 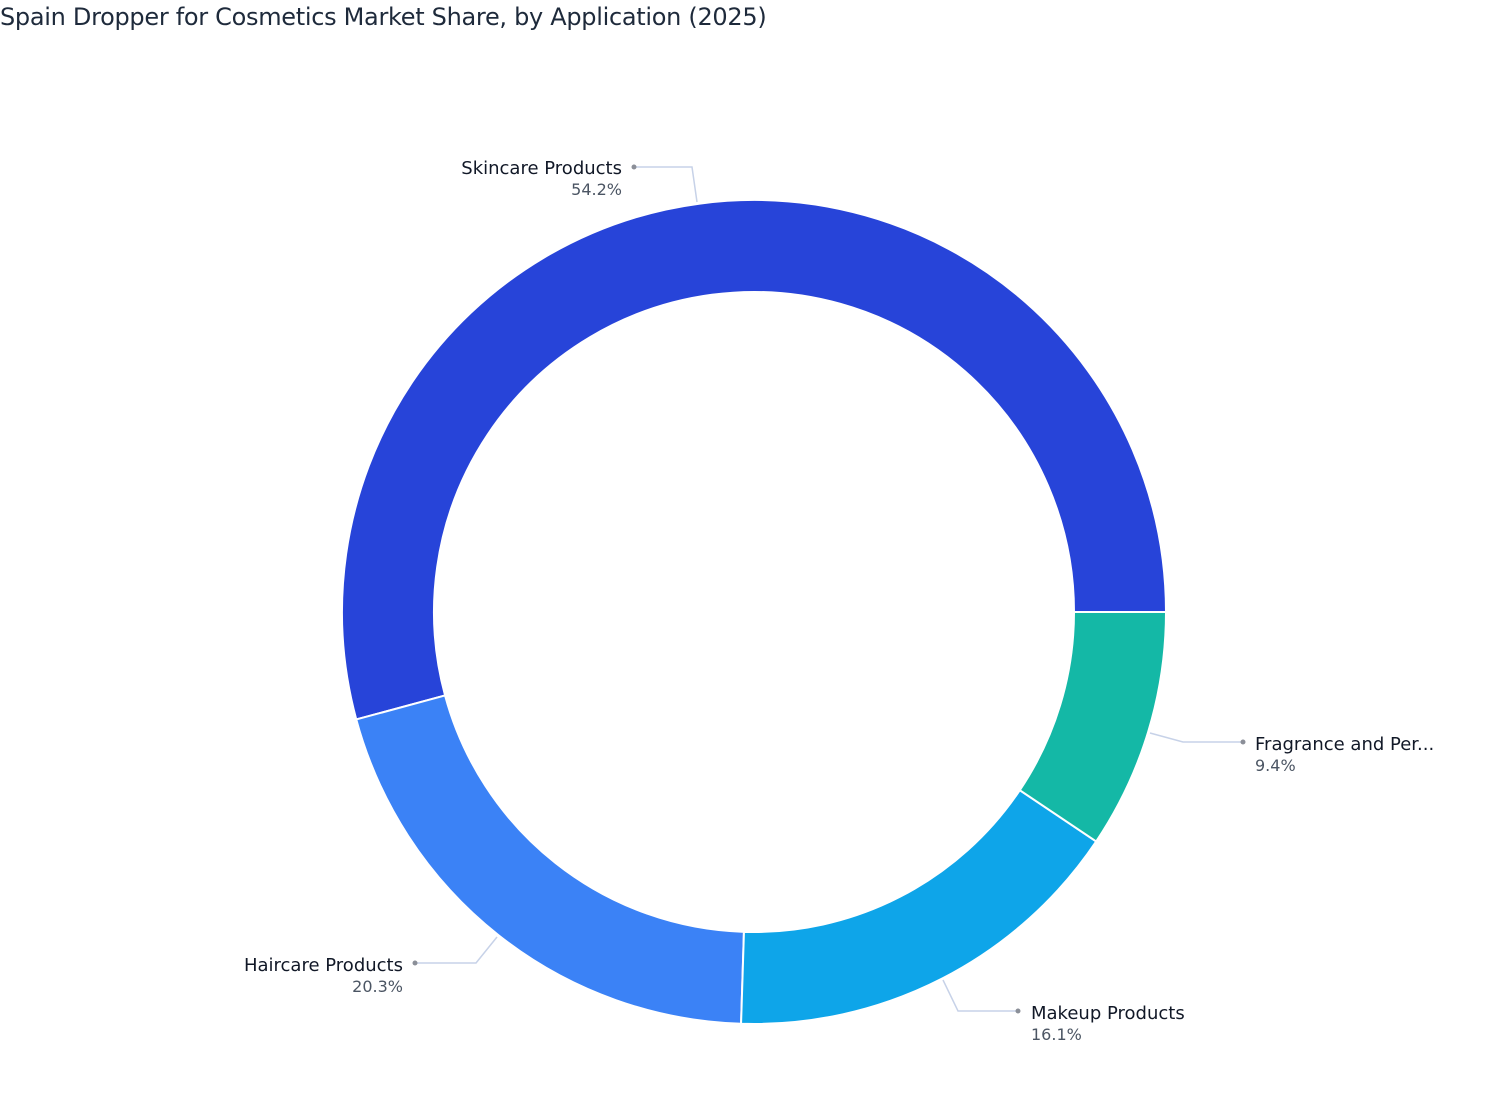 I want to click on slice-value-label: 54.2%, so click(x=596, y=189).